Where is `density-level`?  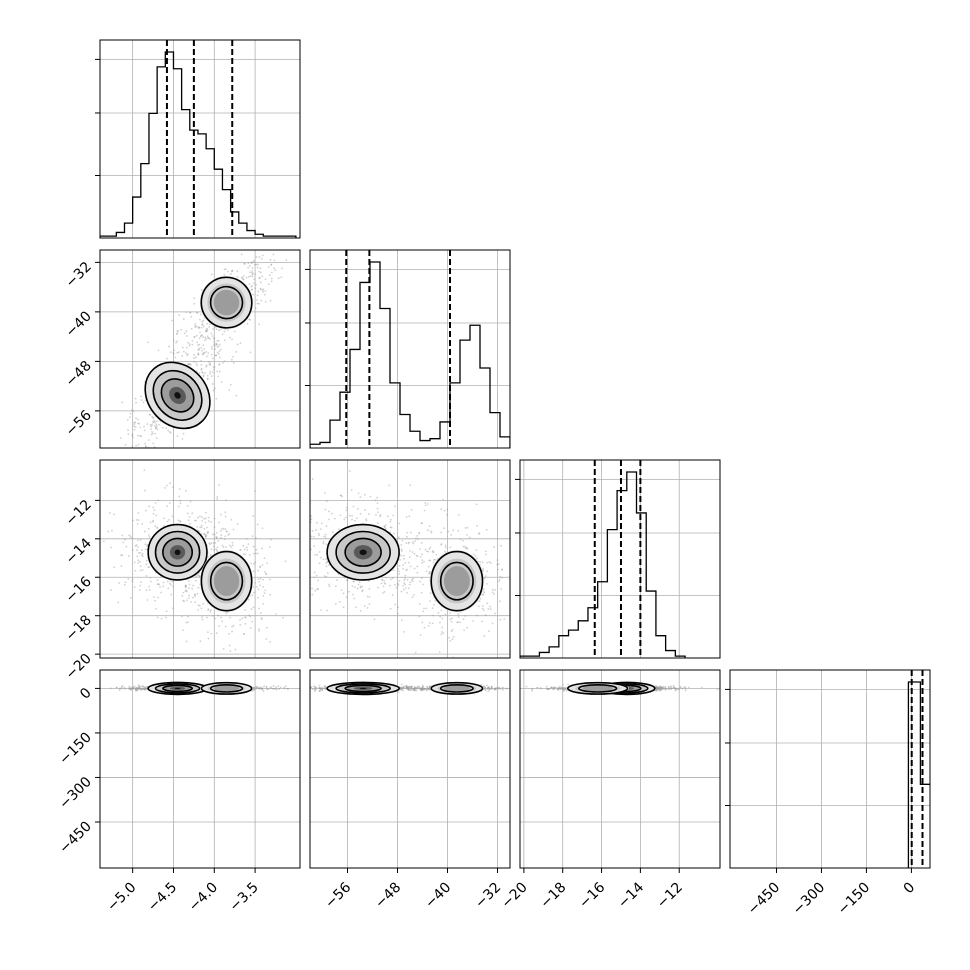 density-level is located at coordinates (363, 552).